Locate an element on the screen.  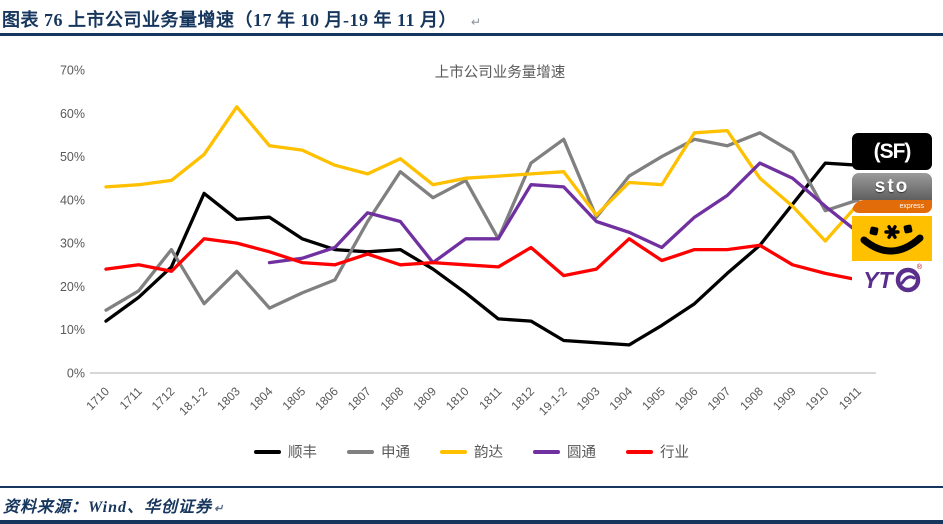
source-note: 资料来源：Wind、华创证券 ↵ is located at coordinates (113, 505).